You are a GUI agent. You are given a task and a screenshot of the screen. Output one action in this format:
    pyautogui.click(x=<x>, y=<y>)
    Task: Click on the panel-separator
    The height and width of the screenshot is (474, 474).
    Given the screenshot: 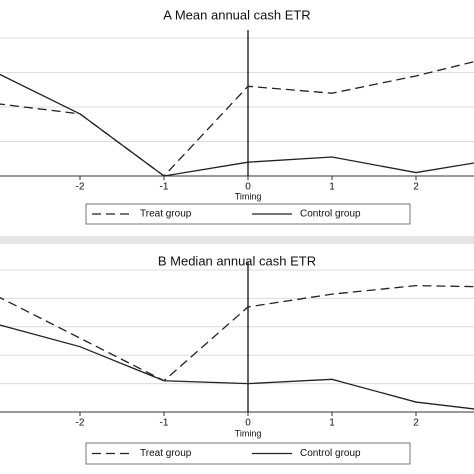 What is the action you would take?
    pyautogui.click(x=237, y=240)
    